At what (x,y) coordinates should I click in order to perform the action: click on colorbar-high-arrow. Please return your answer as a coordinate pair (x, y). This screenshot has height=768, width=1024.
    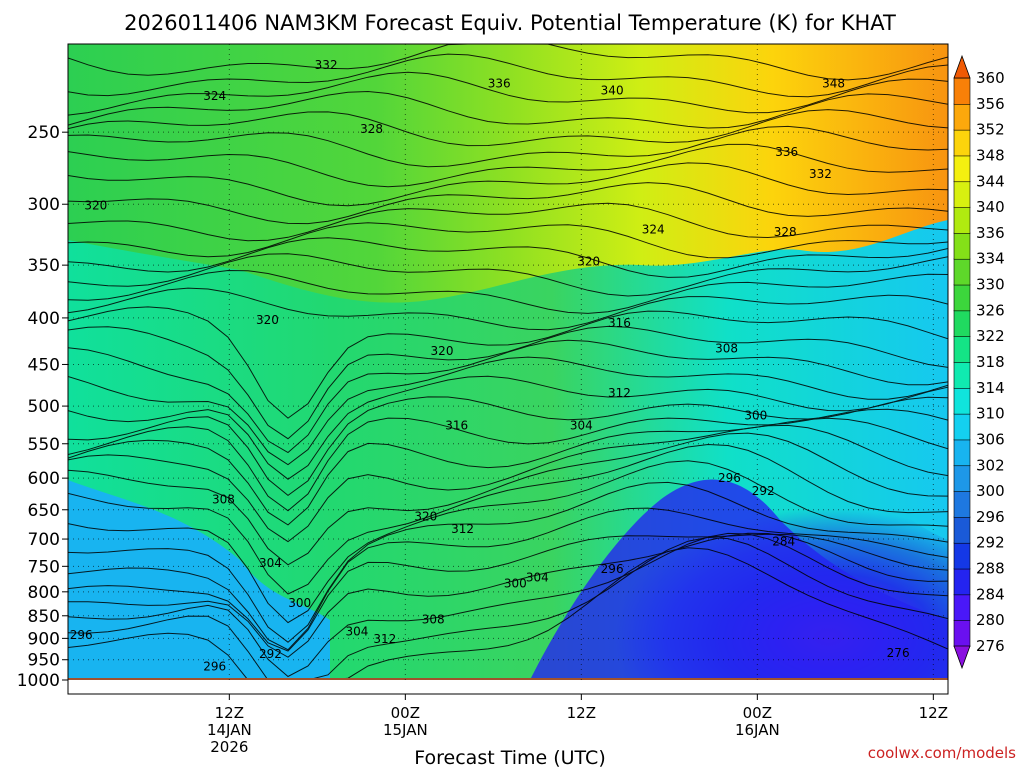
    Looking at the image, I should click on (962, 66).